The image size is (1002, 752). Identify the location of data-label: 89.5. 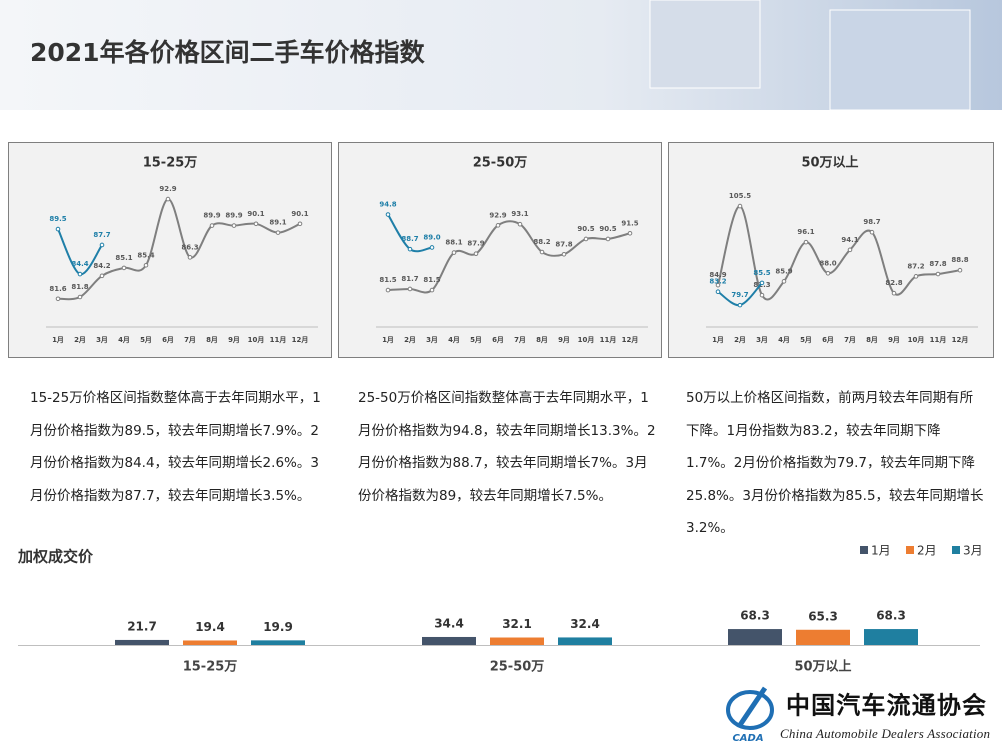
(57, 219).